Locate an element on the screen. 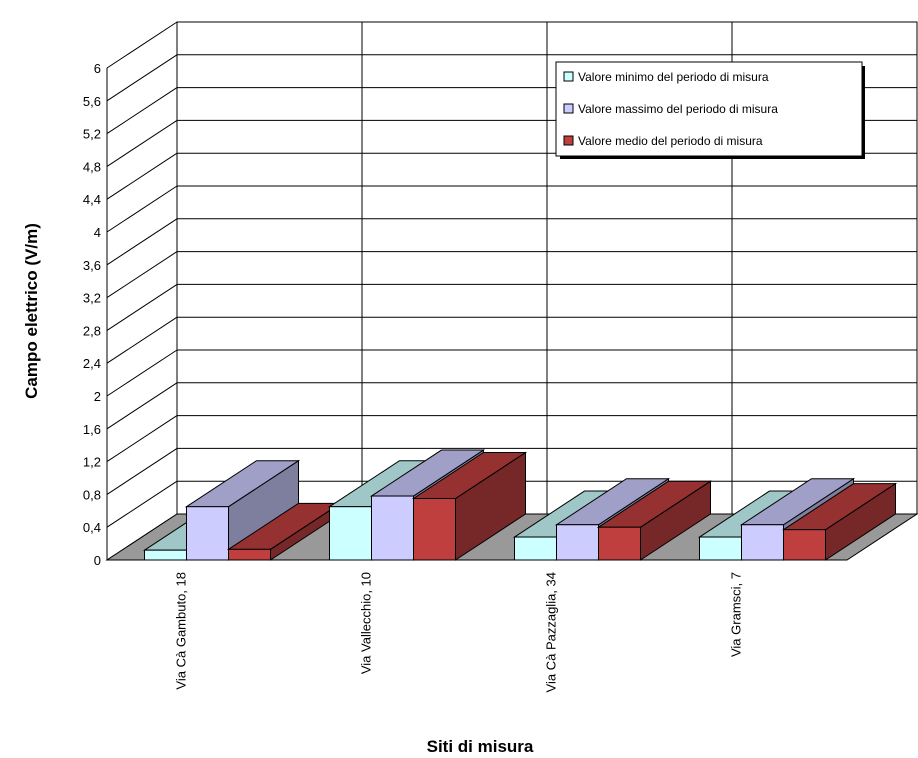 The height and width of the screenshot is (758, 918). y-axis-title: Campo elettrico (V/m) is located at coordinates (31, 311).